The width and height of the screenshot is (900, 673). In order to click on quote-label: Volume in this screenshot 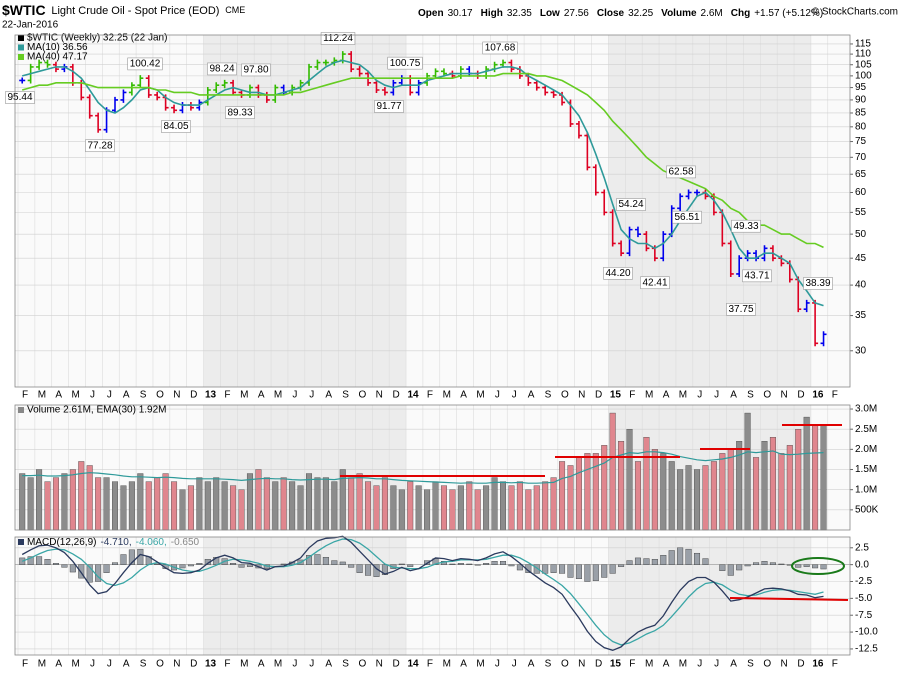, I will do `click(679, 13)`.